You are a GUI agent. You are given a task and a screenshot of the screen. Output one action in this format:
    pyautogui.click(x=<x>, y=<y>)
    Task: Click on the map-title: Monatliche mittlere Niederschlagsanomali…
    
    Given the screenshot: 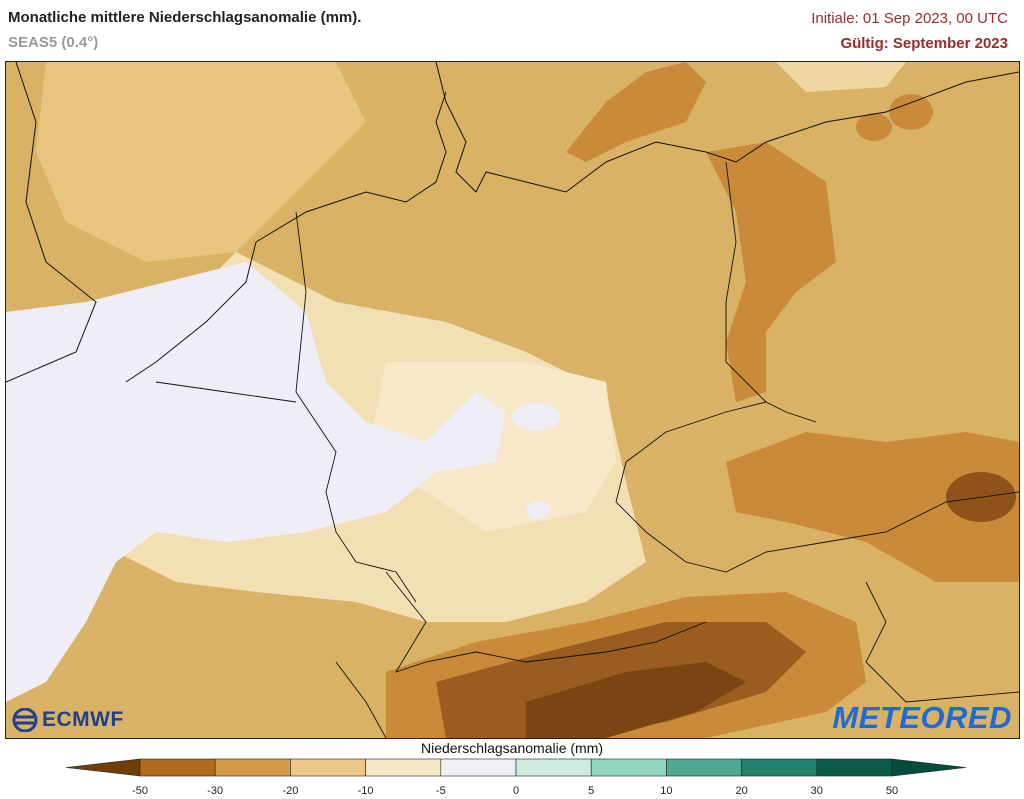 What is the action you would take?
    pyautogui.click(x=185, y=17)
    